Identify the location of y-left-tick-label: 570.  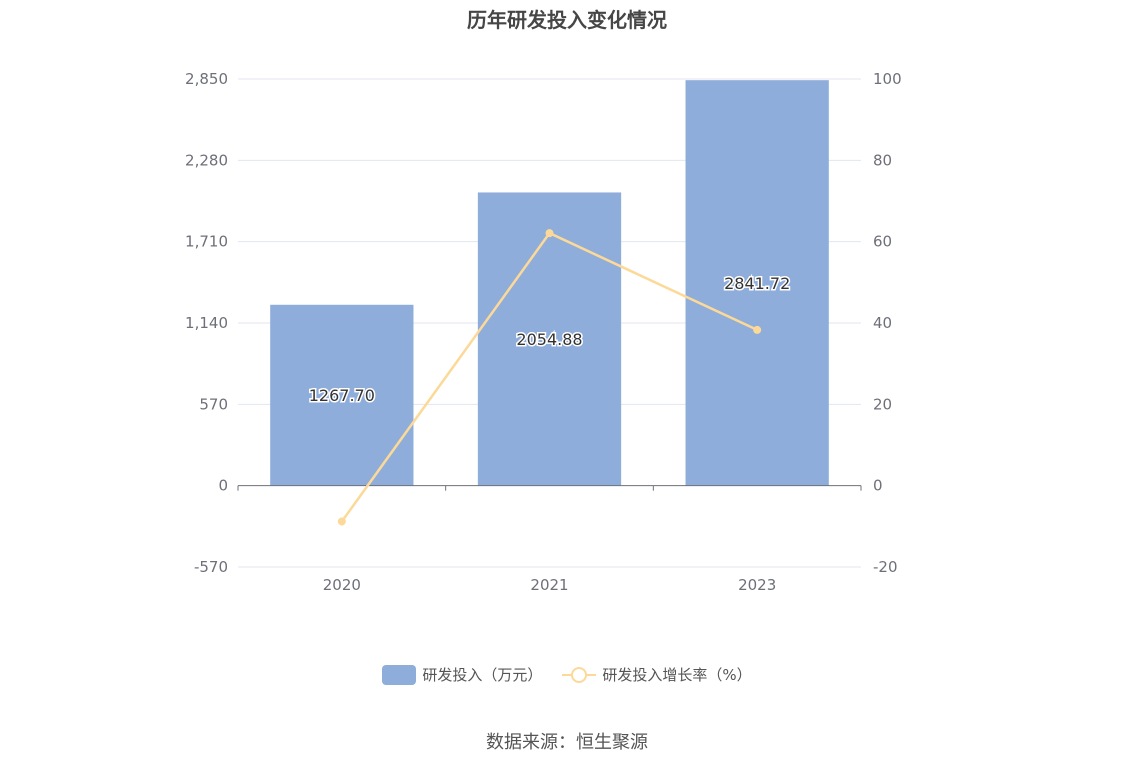
(213, 404).